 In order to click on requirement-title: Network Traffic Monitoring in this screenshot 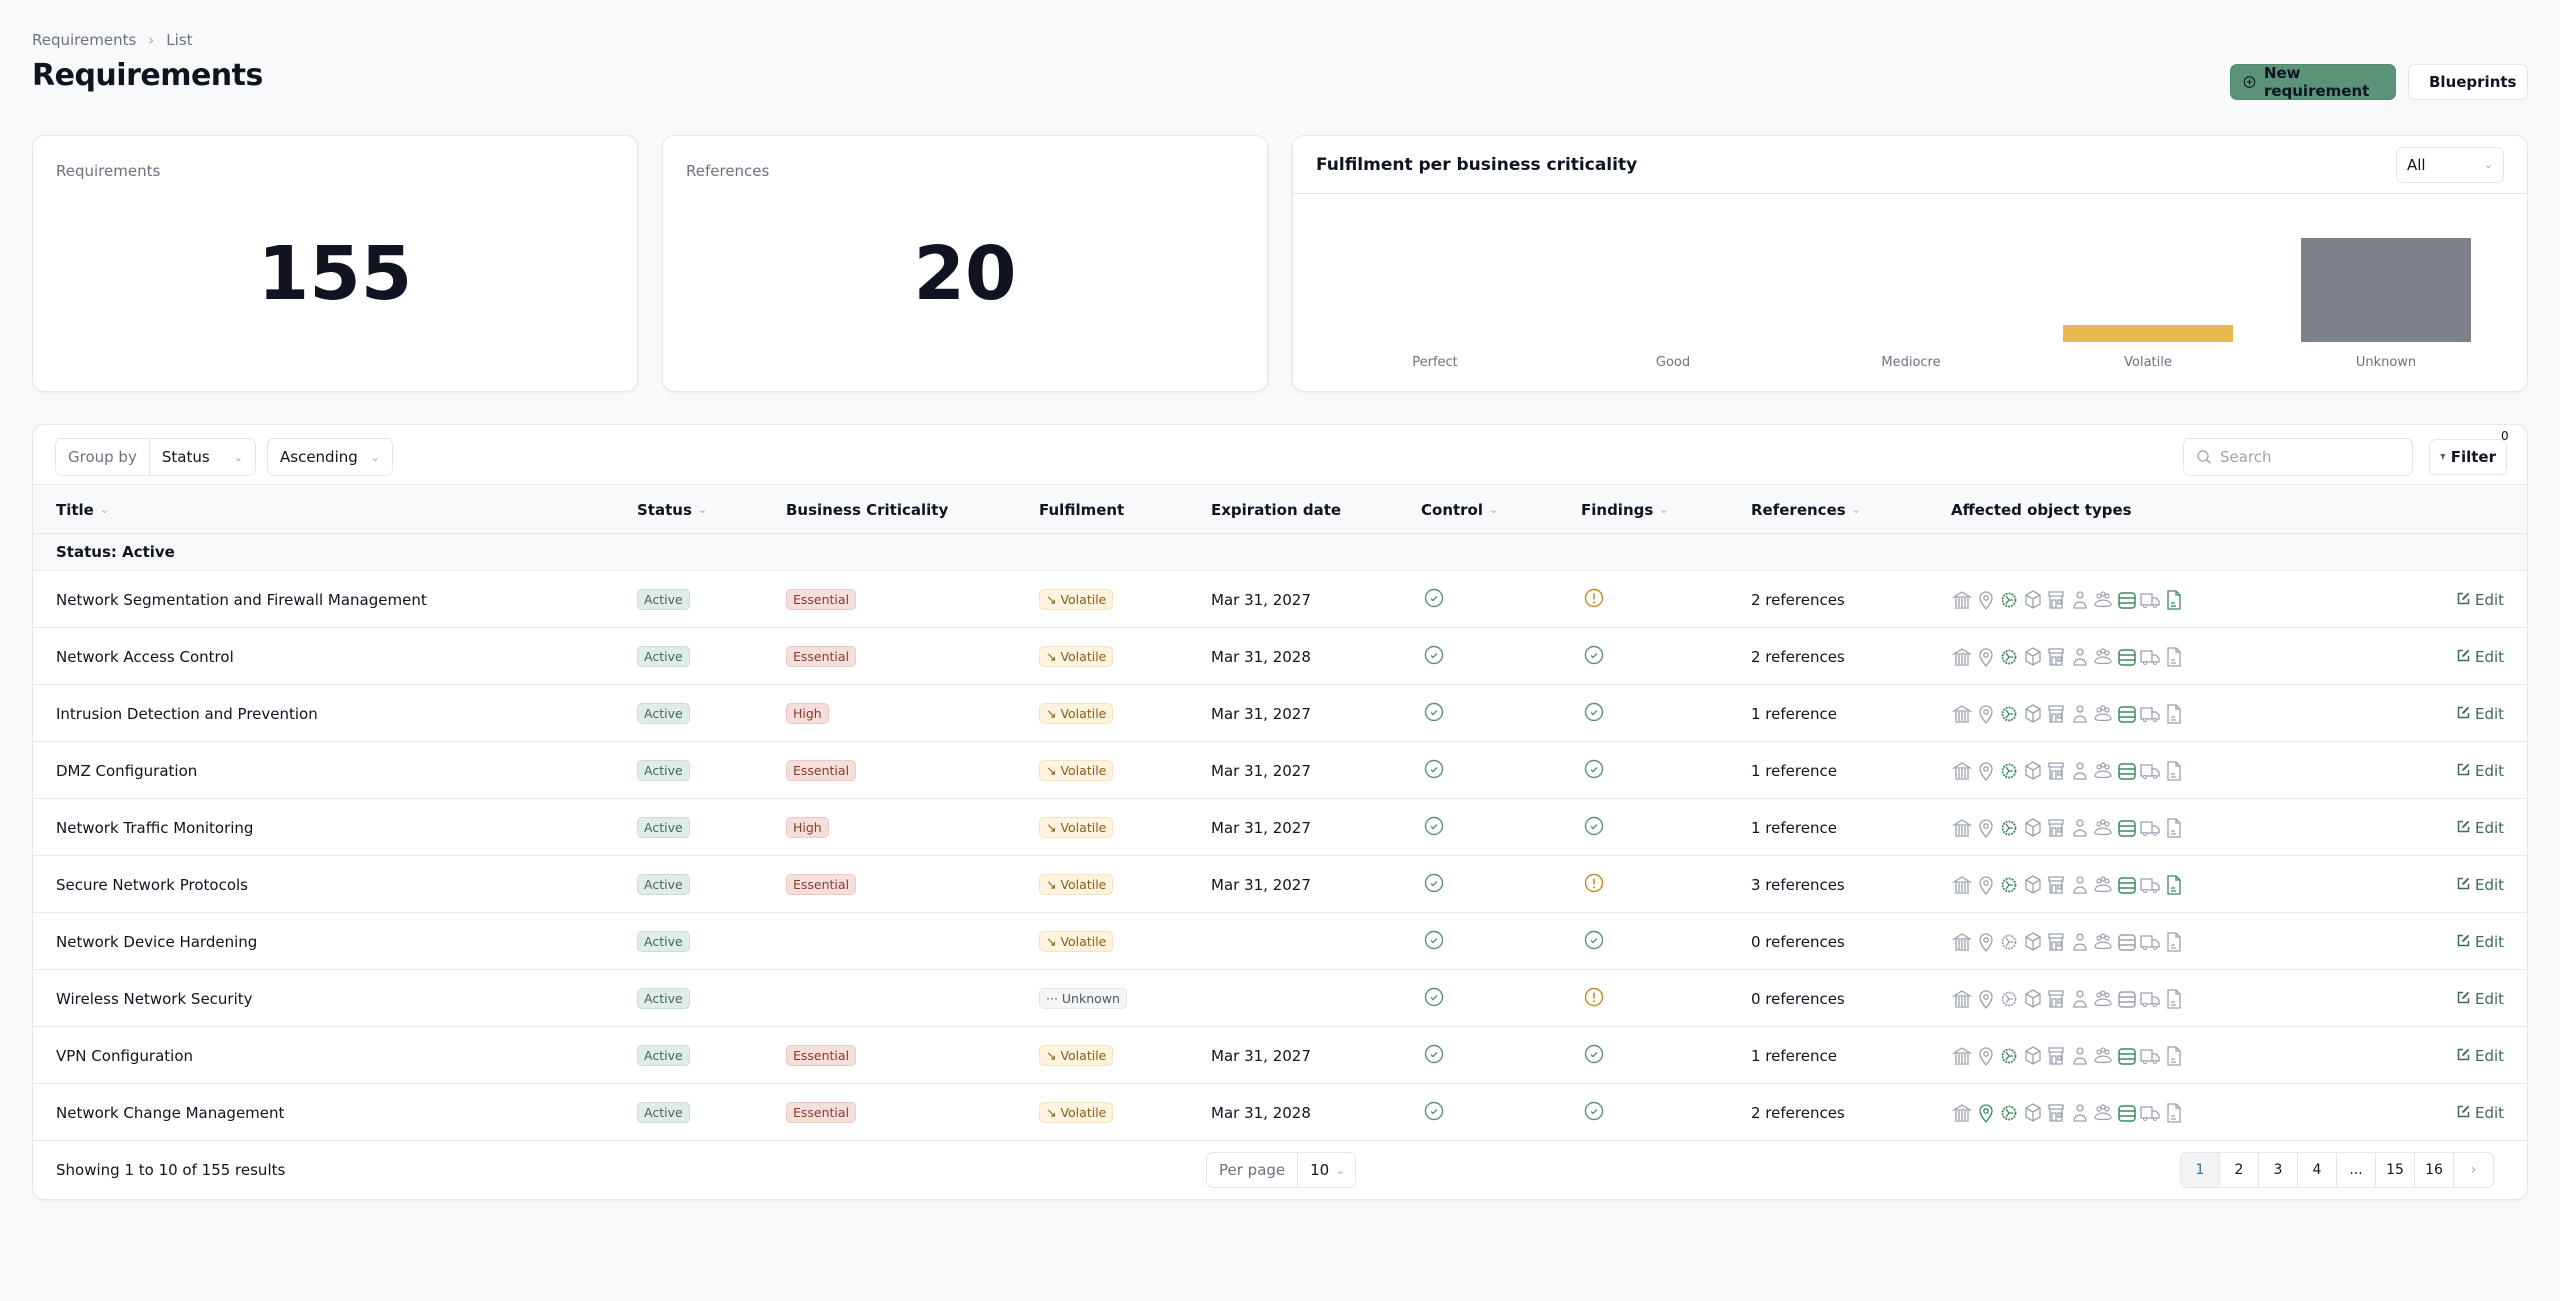, I will do `click(155, 827)`.